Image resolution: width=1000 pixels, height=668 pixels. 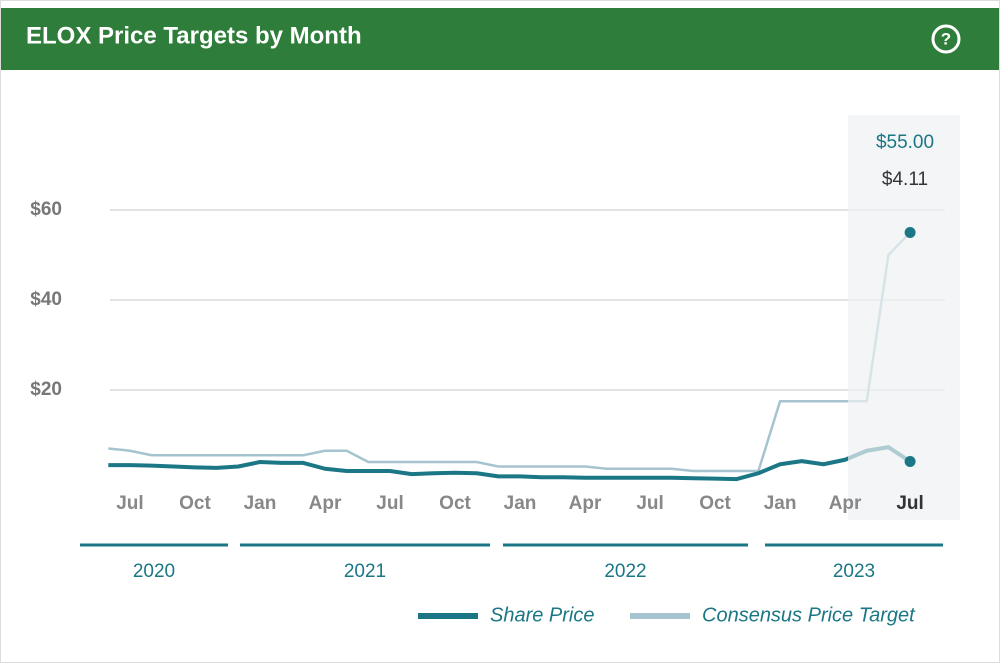 I want to click on year-label: 2021, so click(x=365, y=571).